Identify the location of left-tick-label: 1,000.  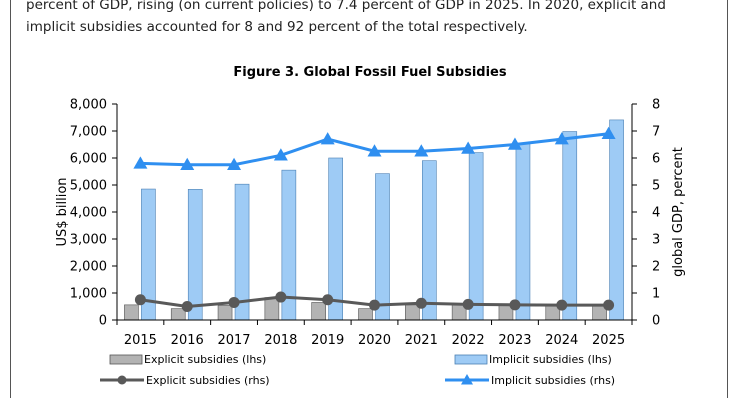
(88, 294).